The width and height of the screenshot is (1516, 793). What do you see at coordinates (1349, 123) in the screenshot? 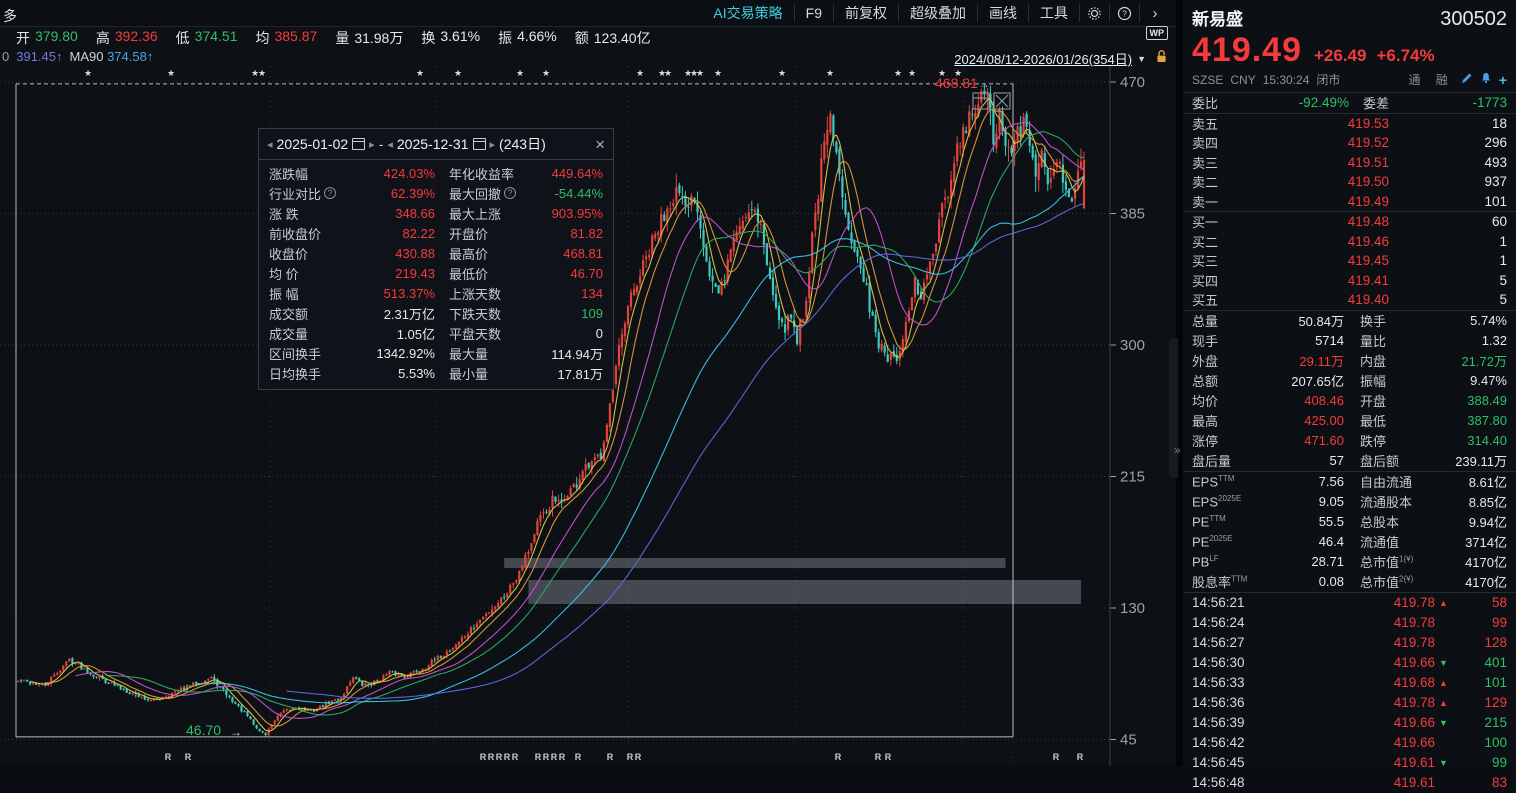
I see `ask-row: 卖五 419.53 18` at bounding box center [1349, 123].